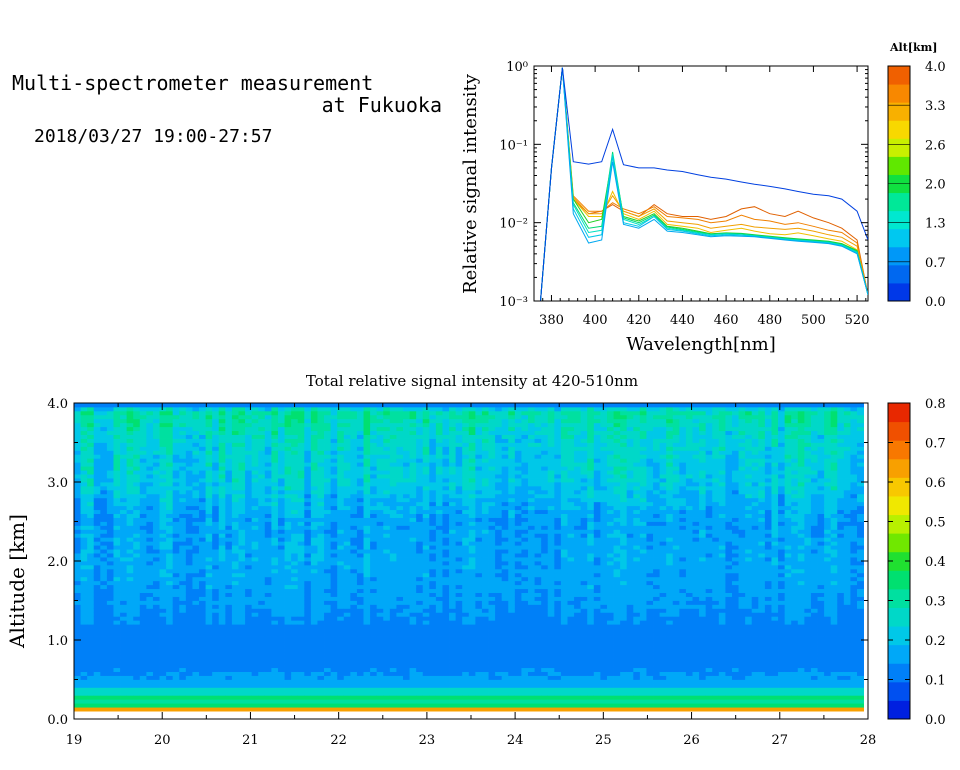 This screenshot has height=770, width=960. What do you see at coordinates (701, 183) in the screenshot?
I see `spectrum-plot-frame` at bounding box center [701, 183].